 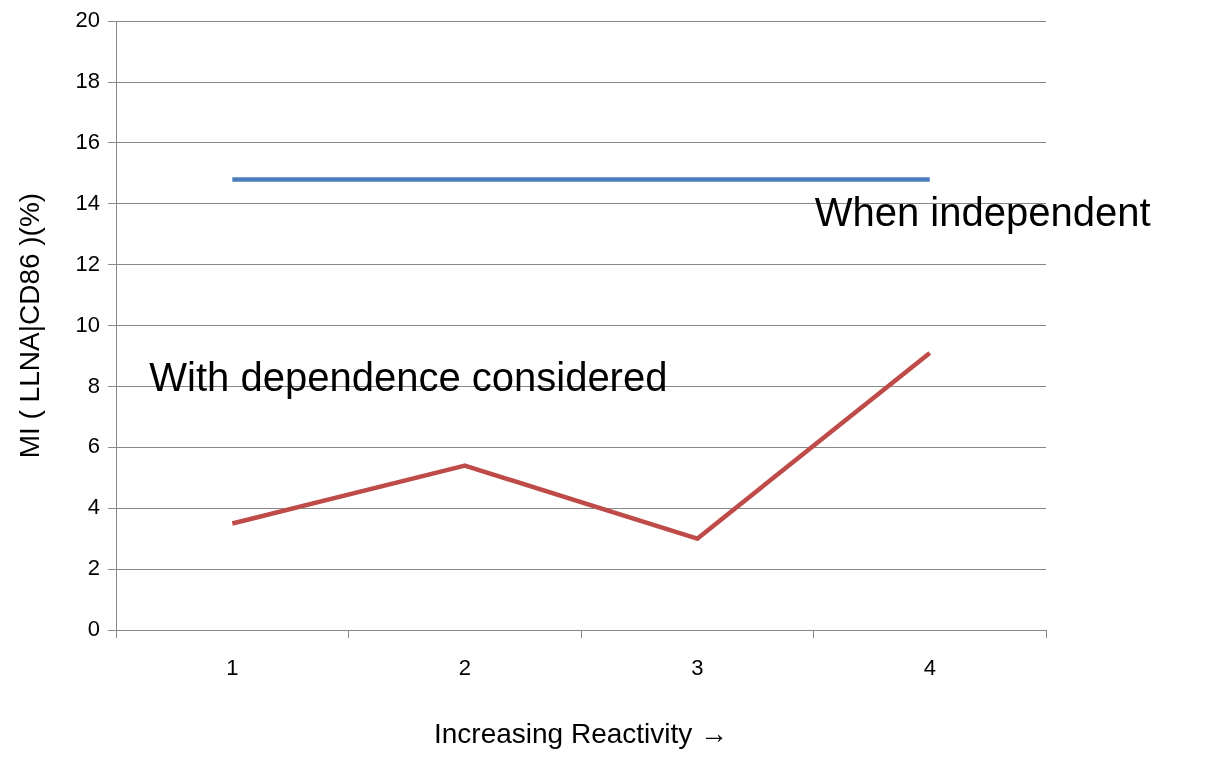 What do you see at coordinates (88, 324) in the screenshot?
I see `y-tick-label: 10` at bounding box center [88, 324].